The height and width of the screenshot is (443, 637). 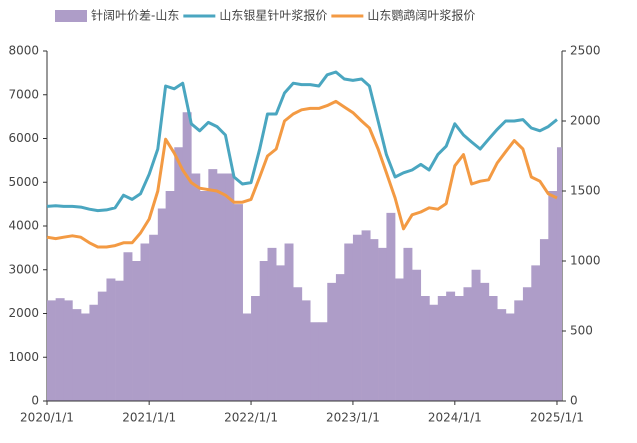 I want to click on y2-tick-label: 1000, so click(x=585, y=261).